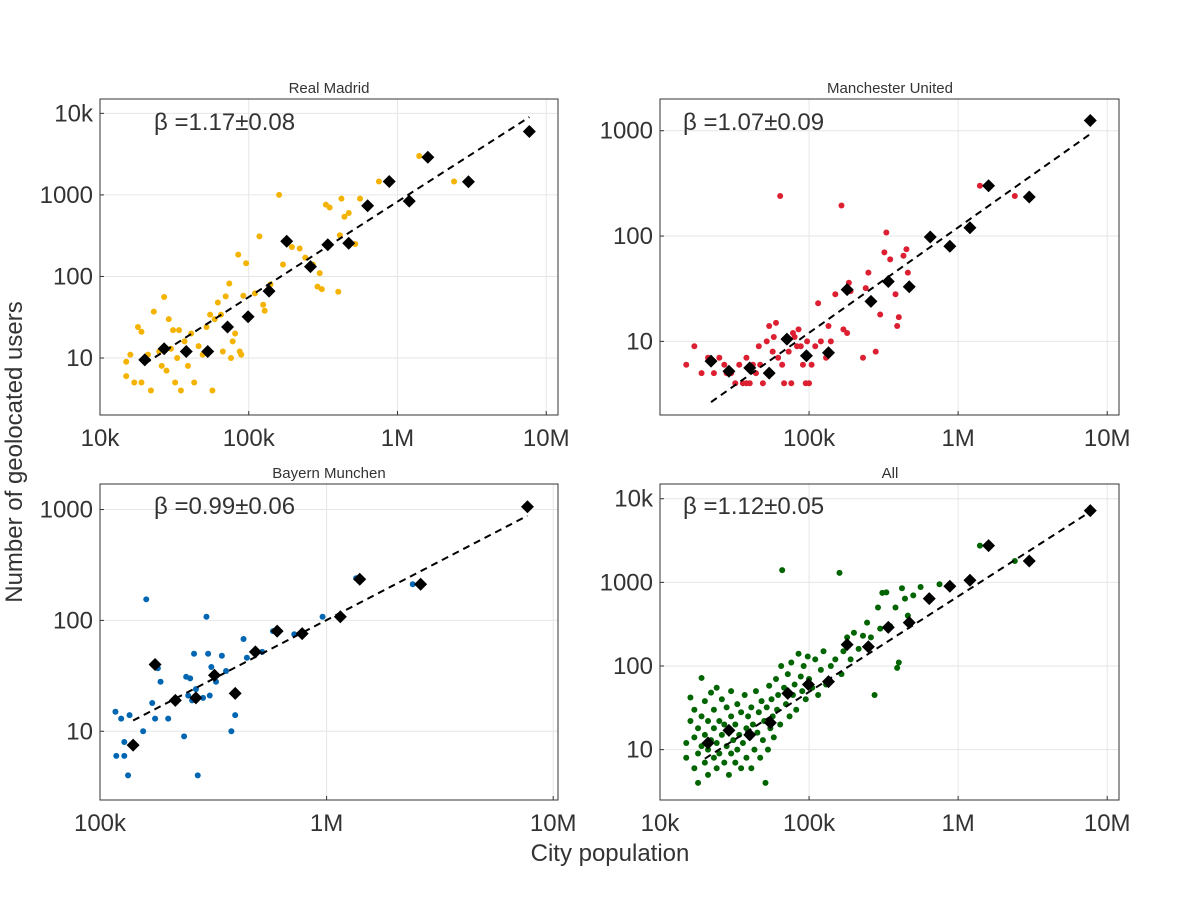 This screenshot has width=1200, height=900. Describe the element at coordinates (546, 438) in the screenshot. I see `x-tick-label: 10M` at that location.